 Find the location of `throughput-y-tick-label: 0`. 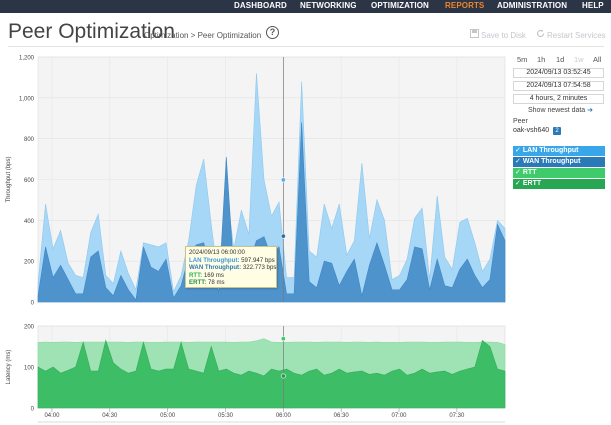

throughput-y-tick-label: 0 is located at coordinates (33, 304).